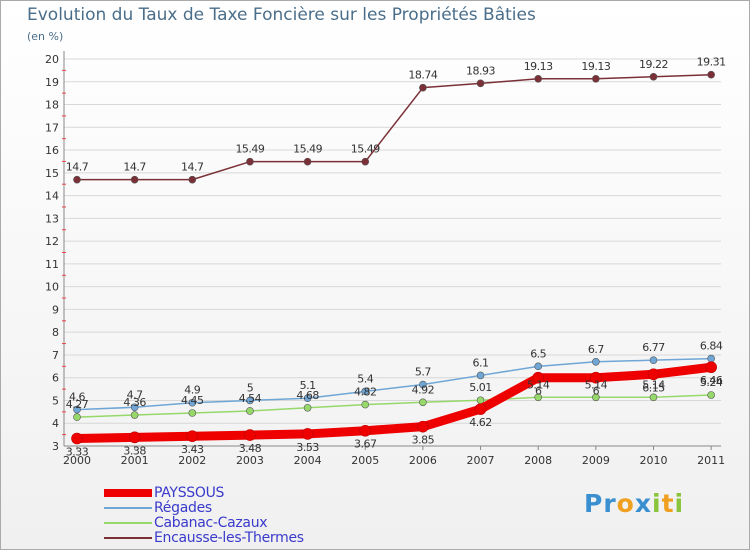 This screenshot has width=750, height=550. Describe the element at coordinates (653, 360) in the screenshot. I see `data-point-regades-2010` at that location.